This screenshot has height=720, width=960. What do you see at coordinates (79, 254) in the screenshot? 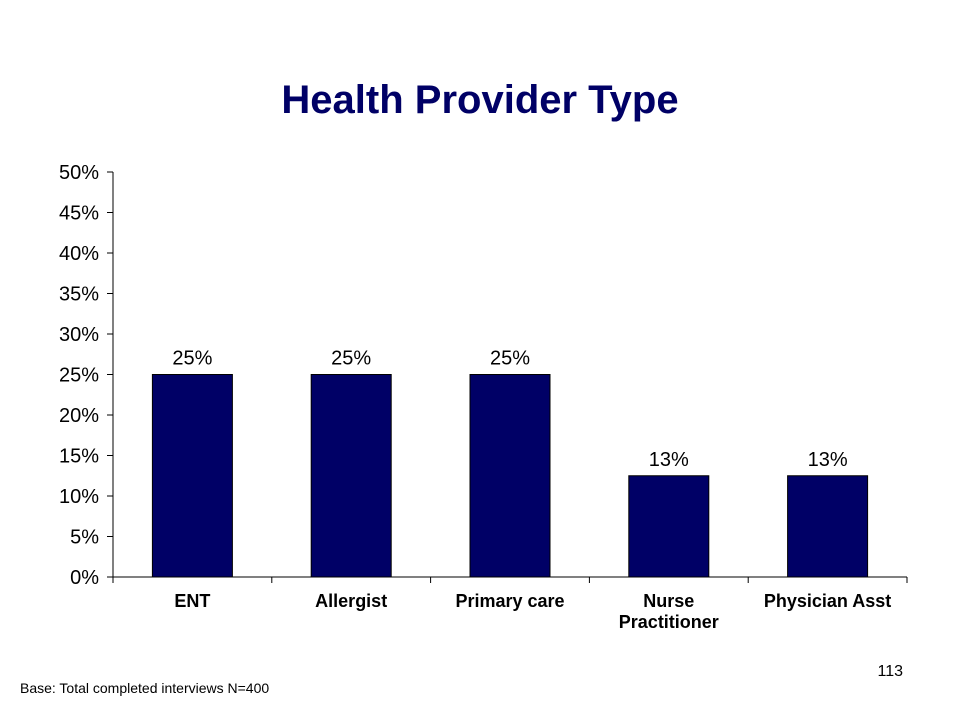
I see `y-tick-label: 40%` at bounding box center [79, 254].